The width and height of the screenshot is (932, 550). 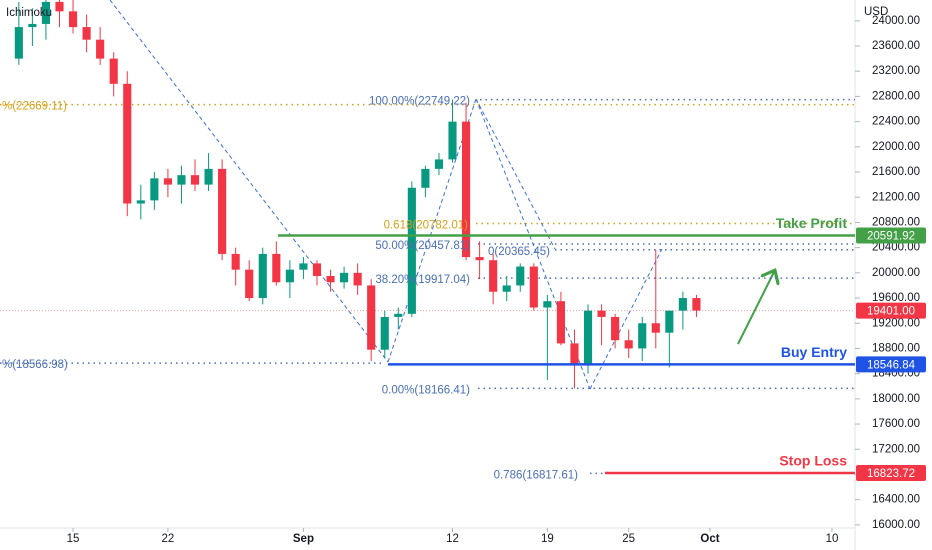 I want to click on y-tick-label: 22800.00, so click(x=896, y=96).